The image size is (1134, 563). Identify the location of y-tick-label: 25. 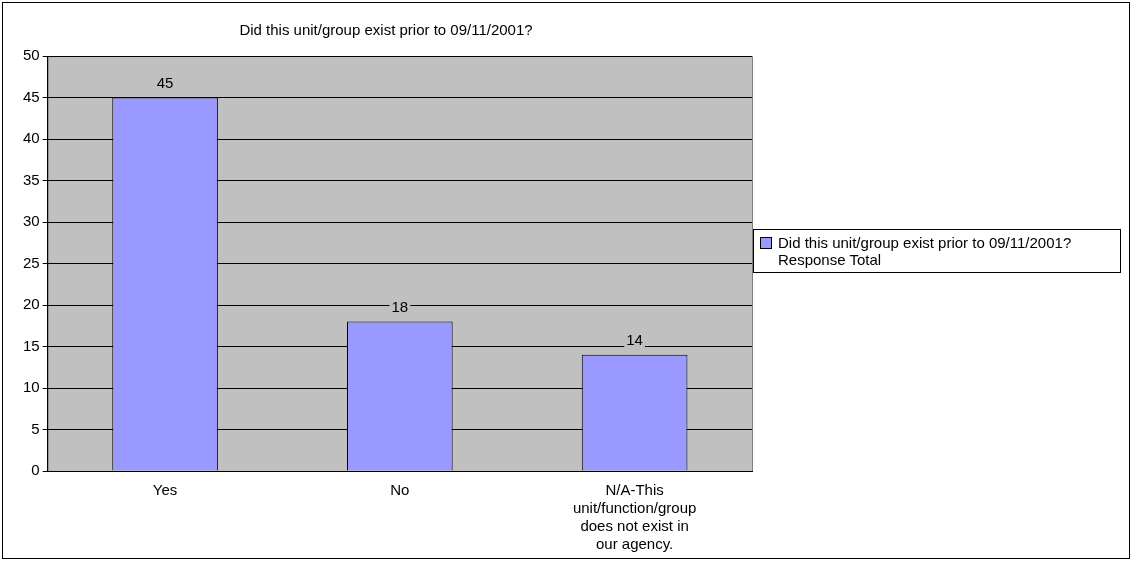
(31, 262).